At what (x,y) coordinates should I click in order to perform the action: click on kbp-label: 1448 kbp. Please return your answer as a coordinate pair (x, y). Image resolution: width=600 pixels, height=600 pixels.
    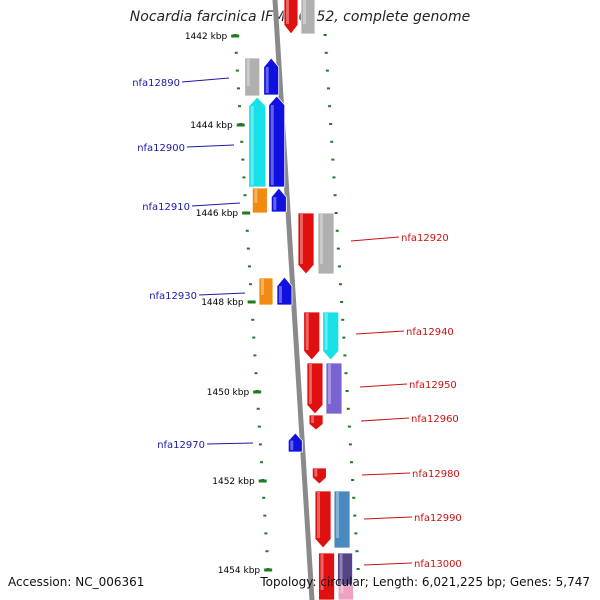
    Looking at the image, I should click on (222, 303).